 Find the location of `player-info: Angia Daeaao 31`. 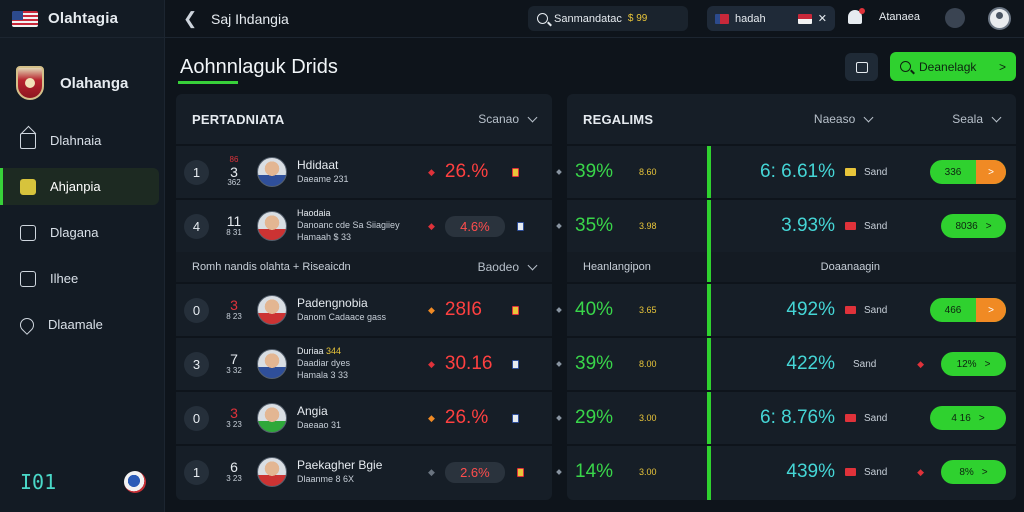

player-info: Angia Daeaao 31 is located at coordinates (319, 417).